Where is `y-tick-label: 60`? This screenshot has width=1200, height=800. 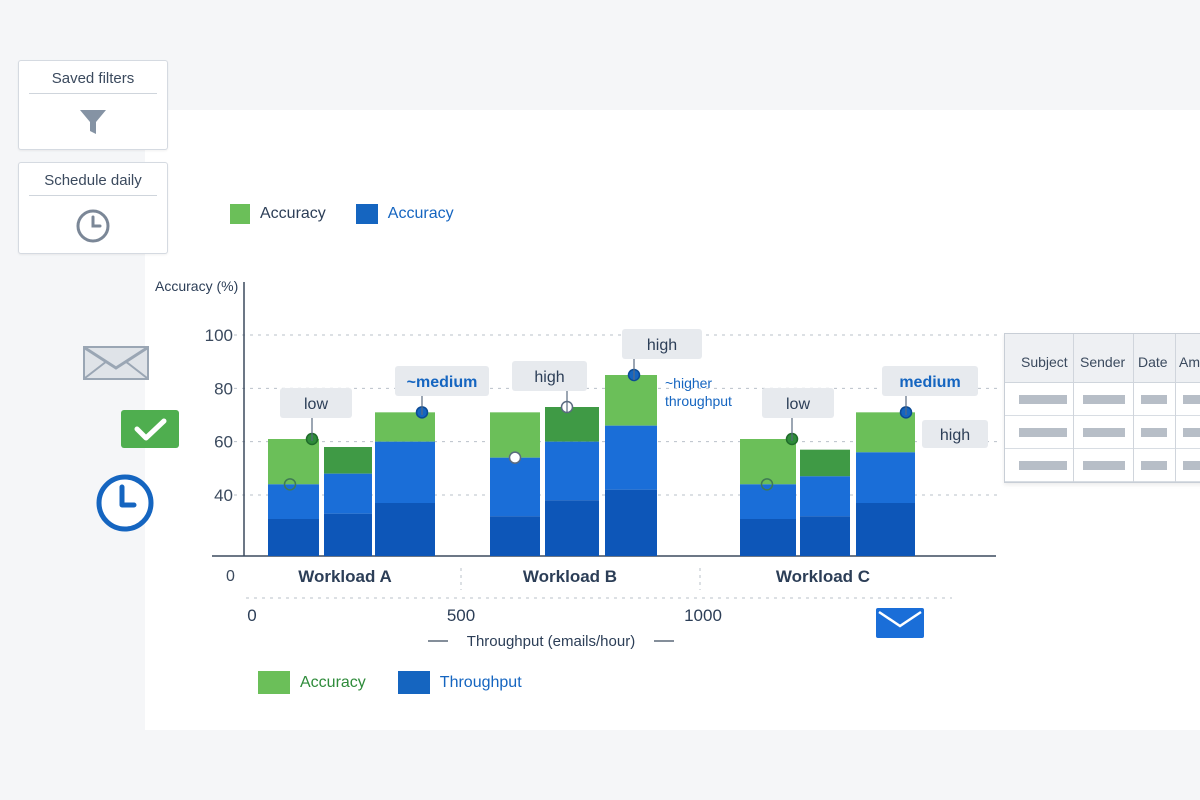 y-tick-label: 60 is located at coordinates (223, 442).